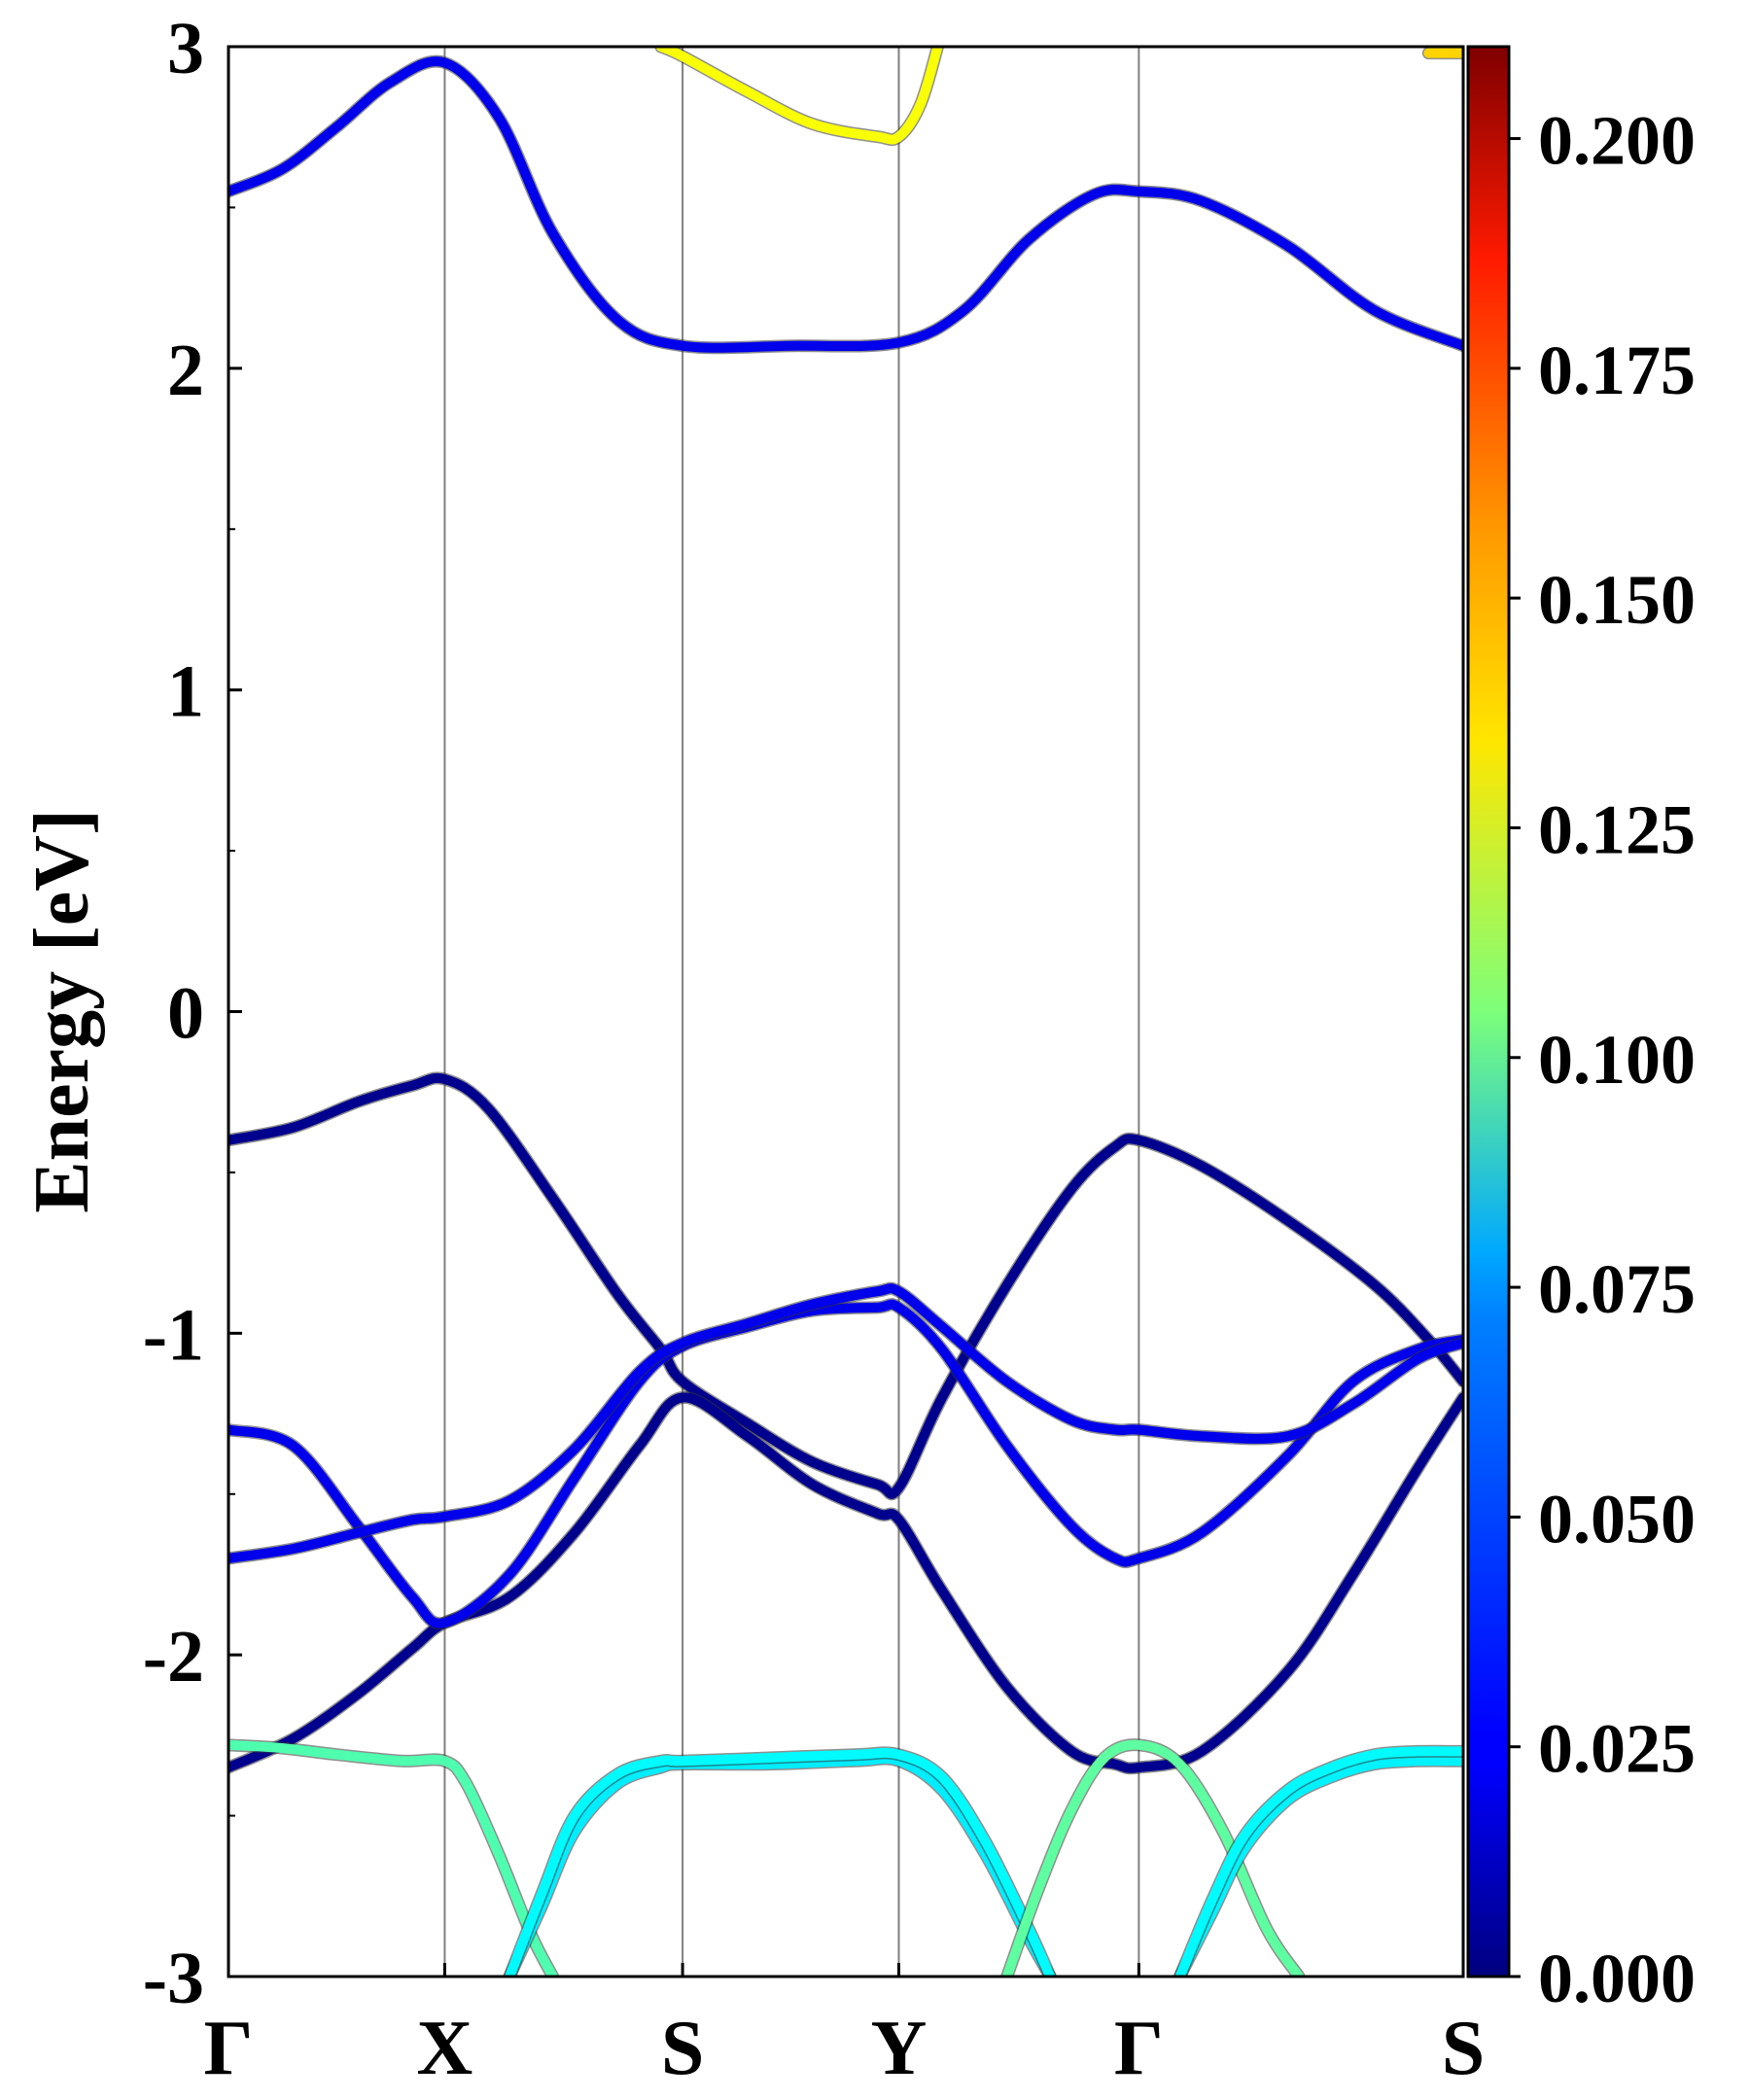  What do you see at coordinates (1617, 141) in the screenshot?
I see `colorbar-tick-label: 0.200` at bounding box center [1617, 141].